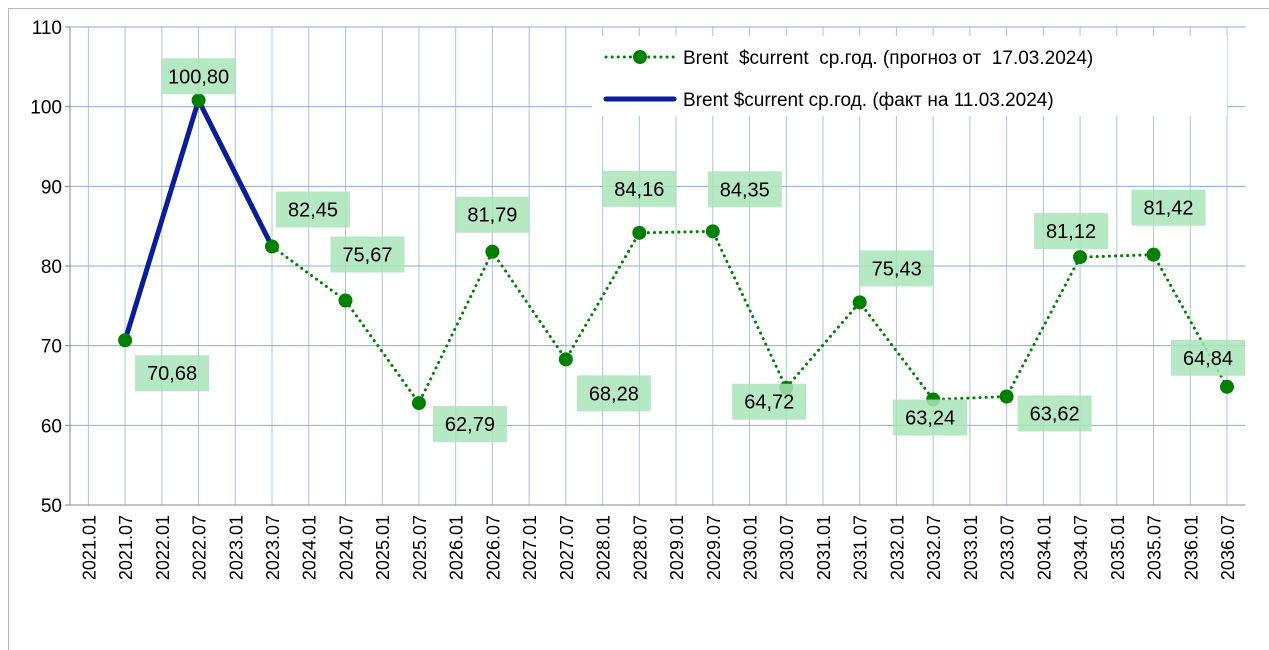 The height and width of the screenshot is (650, 1269). I want to click on x-tick-label: 2025.01, so click(383, 547).